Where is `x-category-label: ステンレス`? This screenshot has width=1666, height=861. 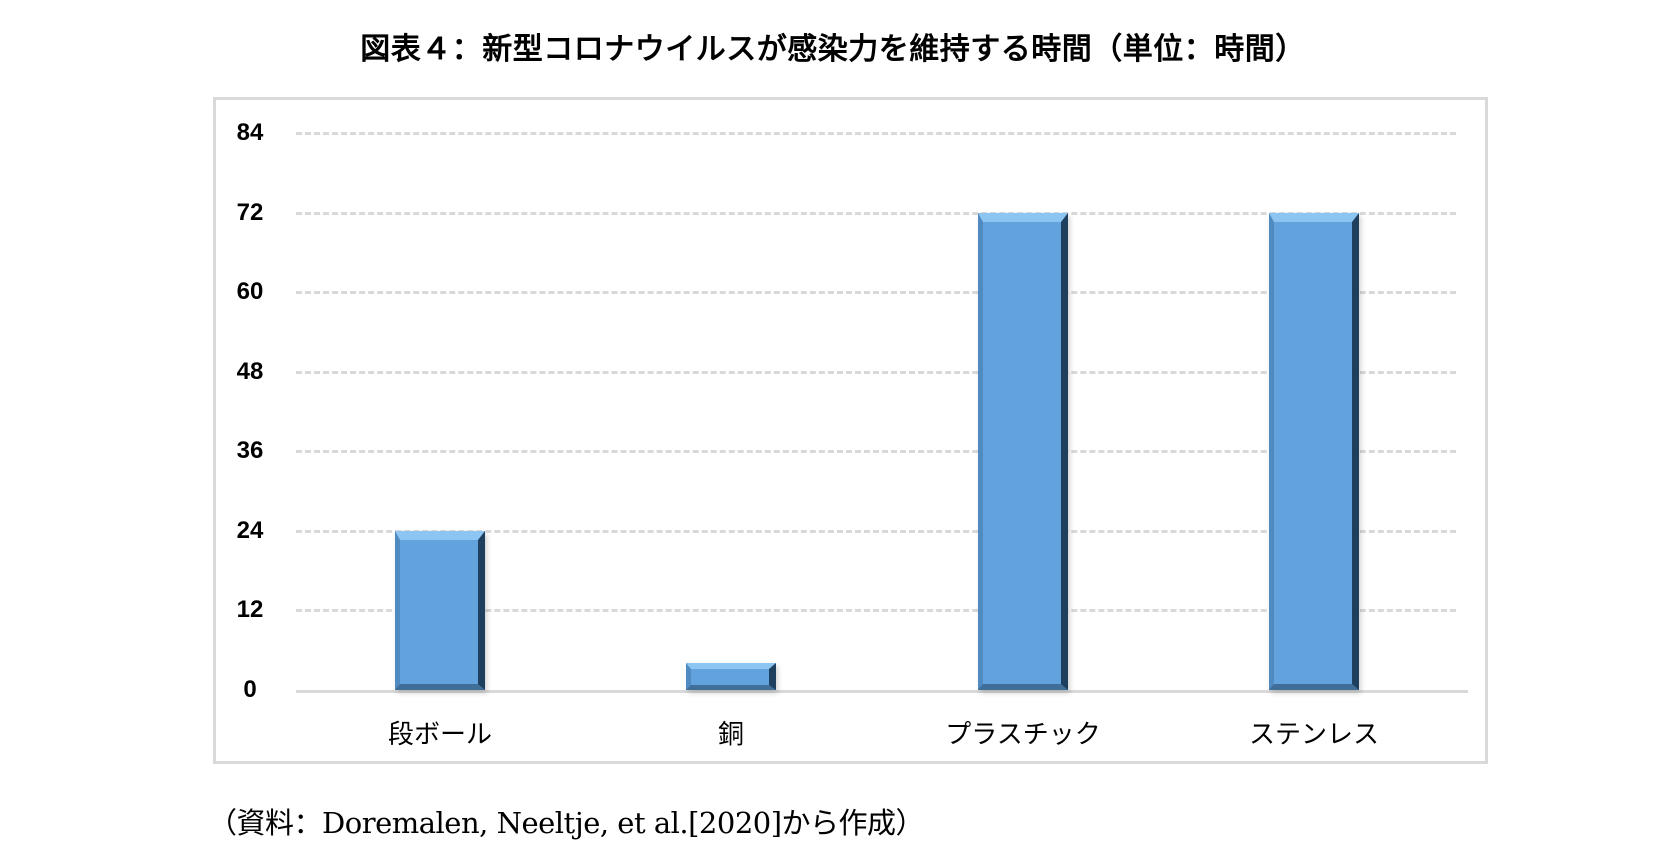
x-category-label: ステンレス is located at coordinates (1313, 735).